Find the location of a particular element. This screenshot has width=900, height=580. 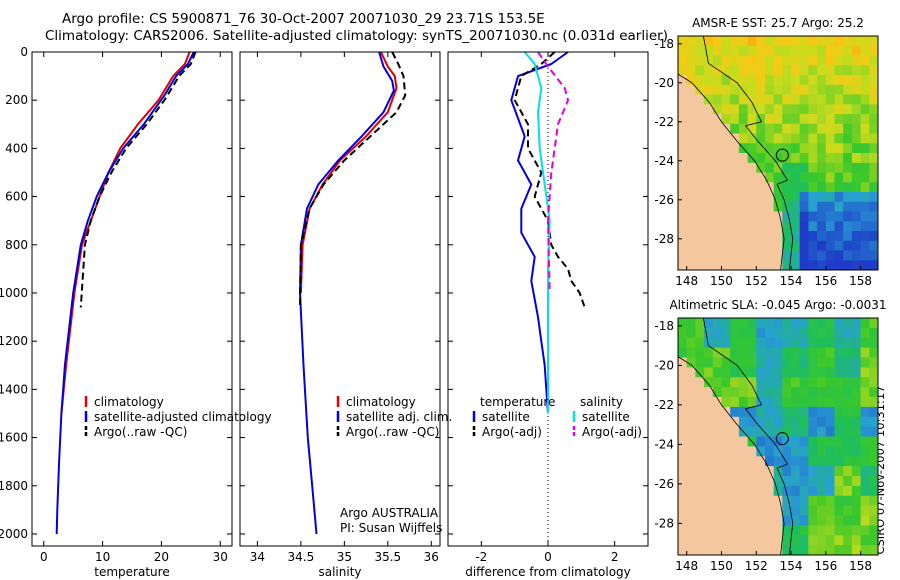

x-axis-label: temperature is located at coordinates (131, 572).